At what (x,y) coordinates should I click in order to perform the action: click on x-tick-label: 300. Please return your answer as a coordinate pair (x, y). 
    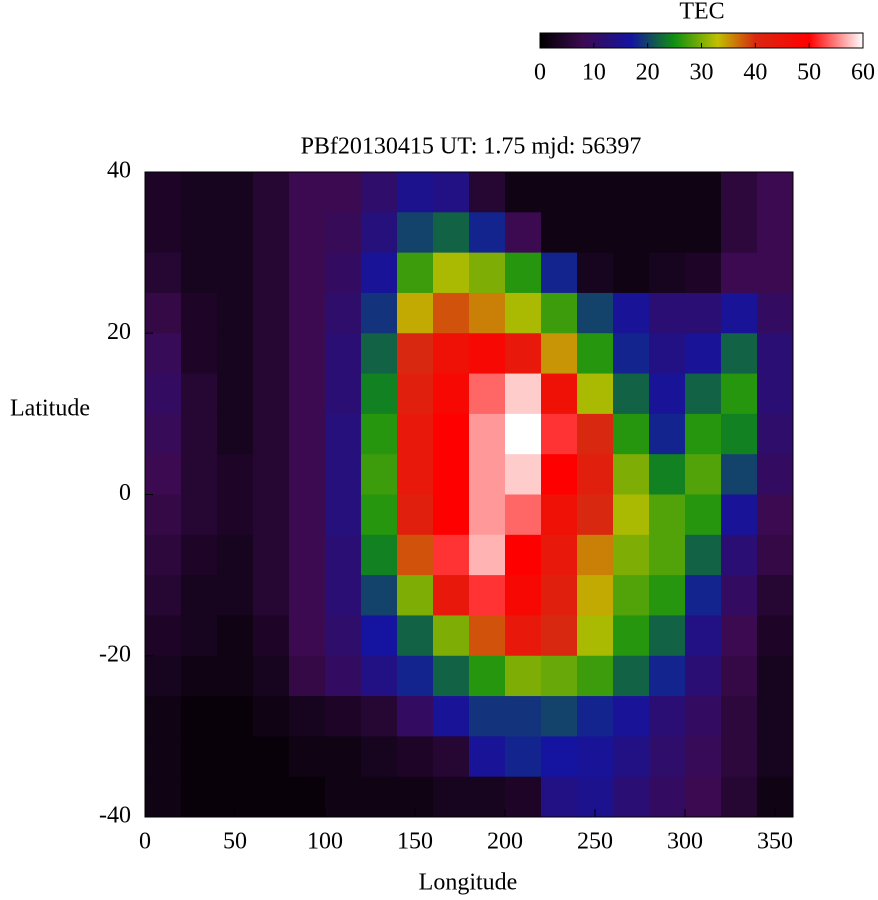
    Looking at the image, I should click on (685, 842).